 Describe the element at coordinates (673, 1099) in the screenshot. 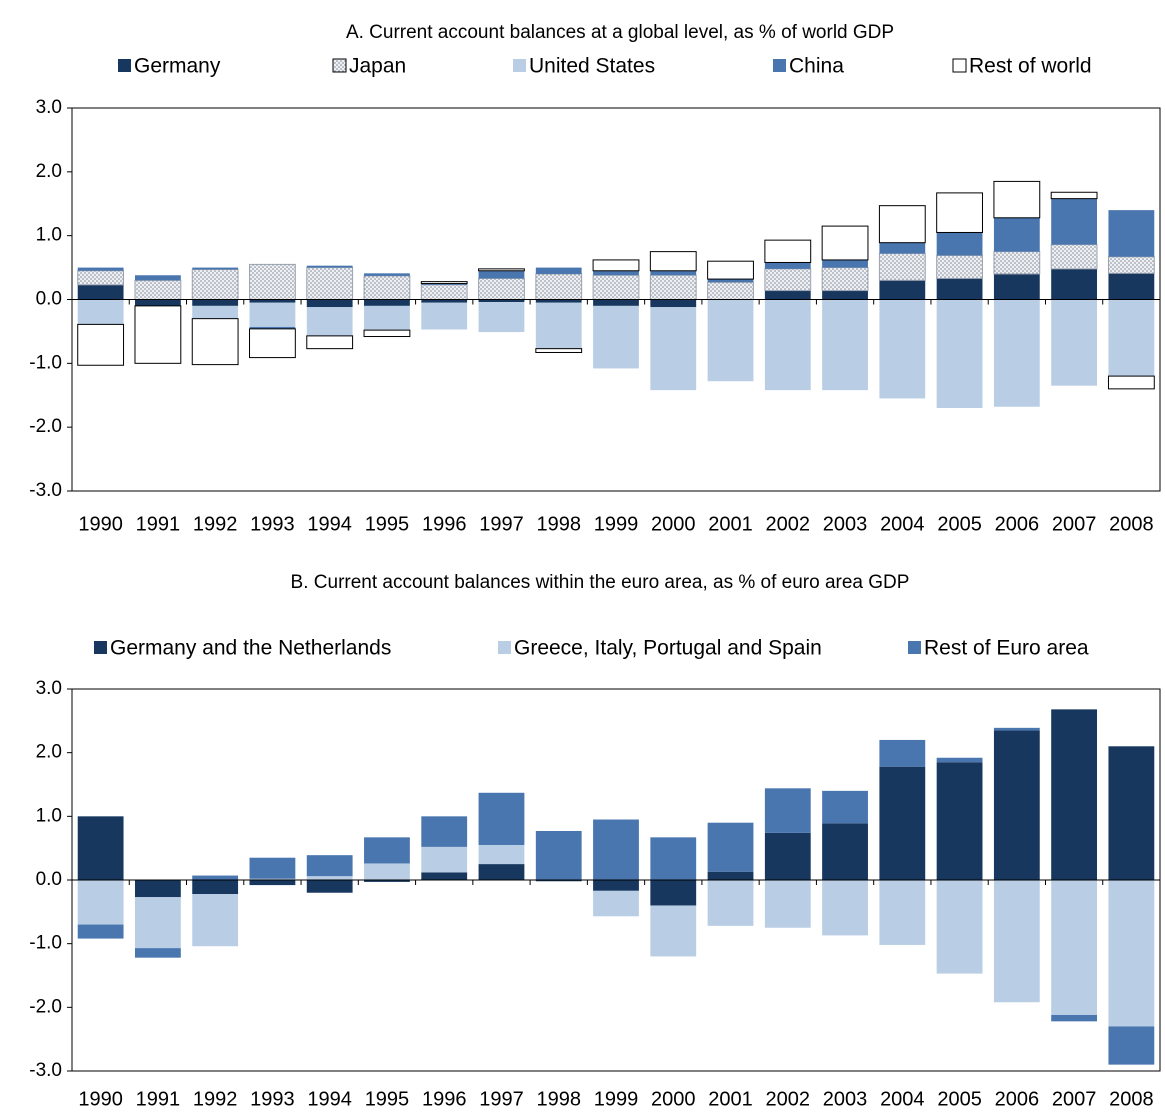

I see `x-tick-label: 2000` at that location.